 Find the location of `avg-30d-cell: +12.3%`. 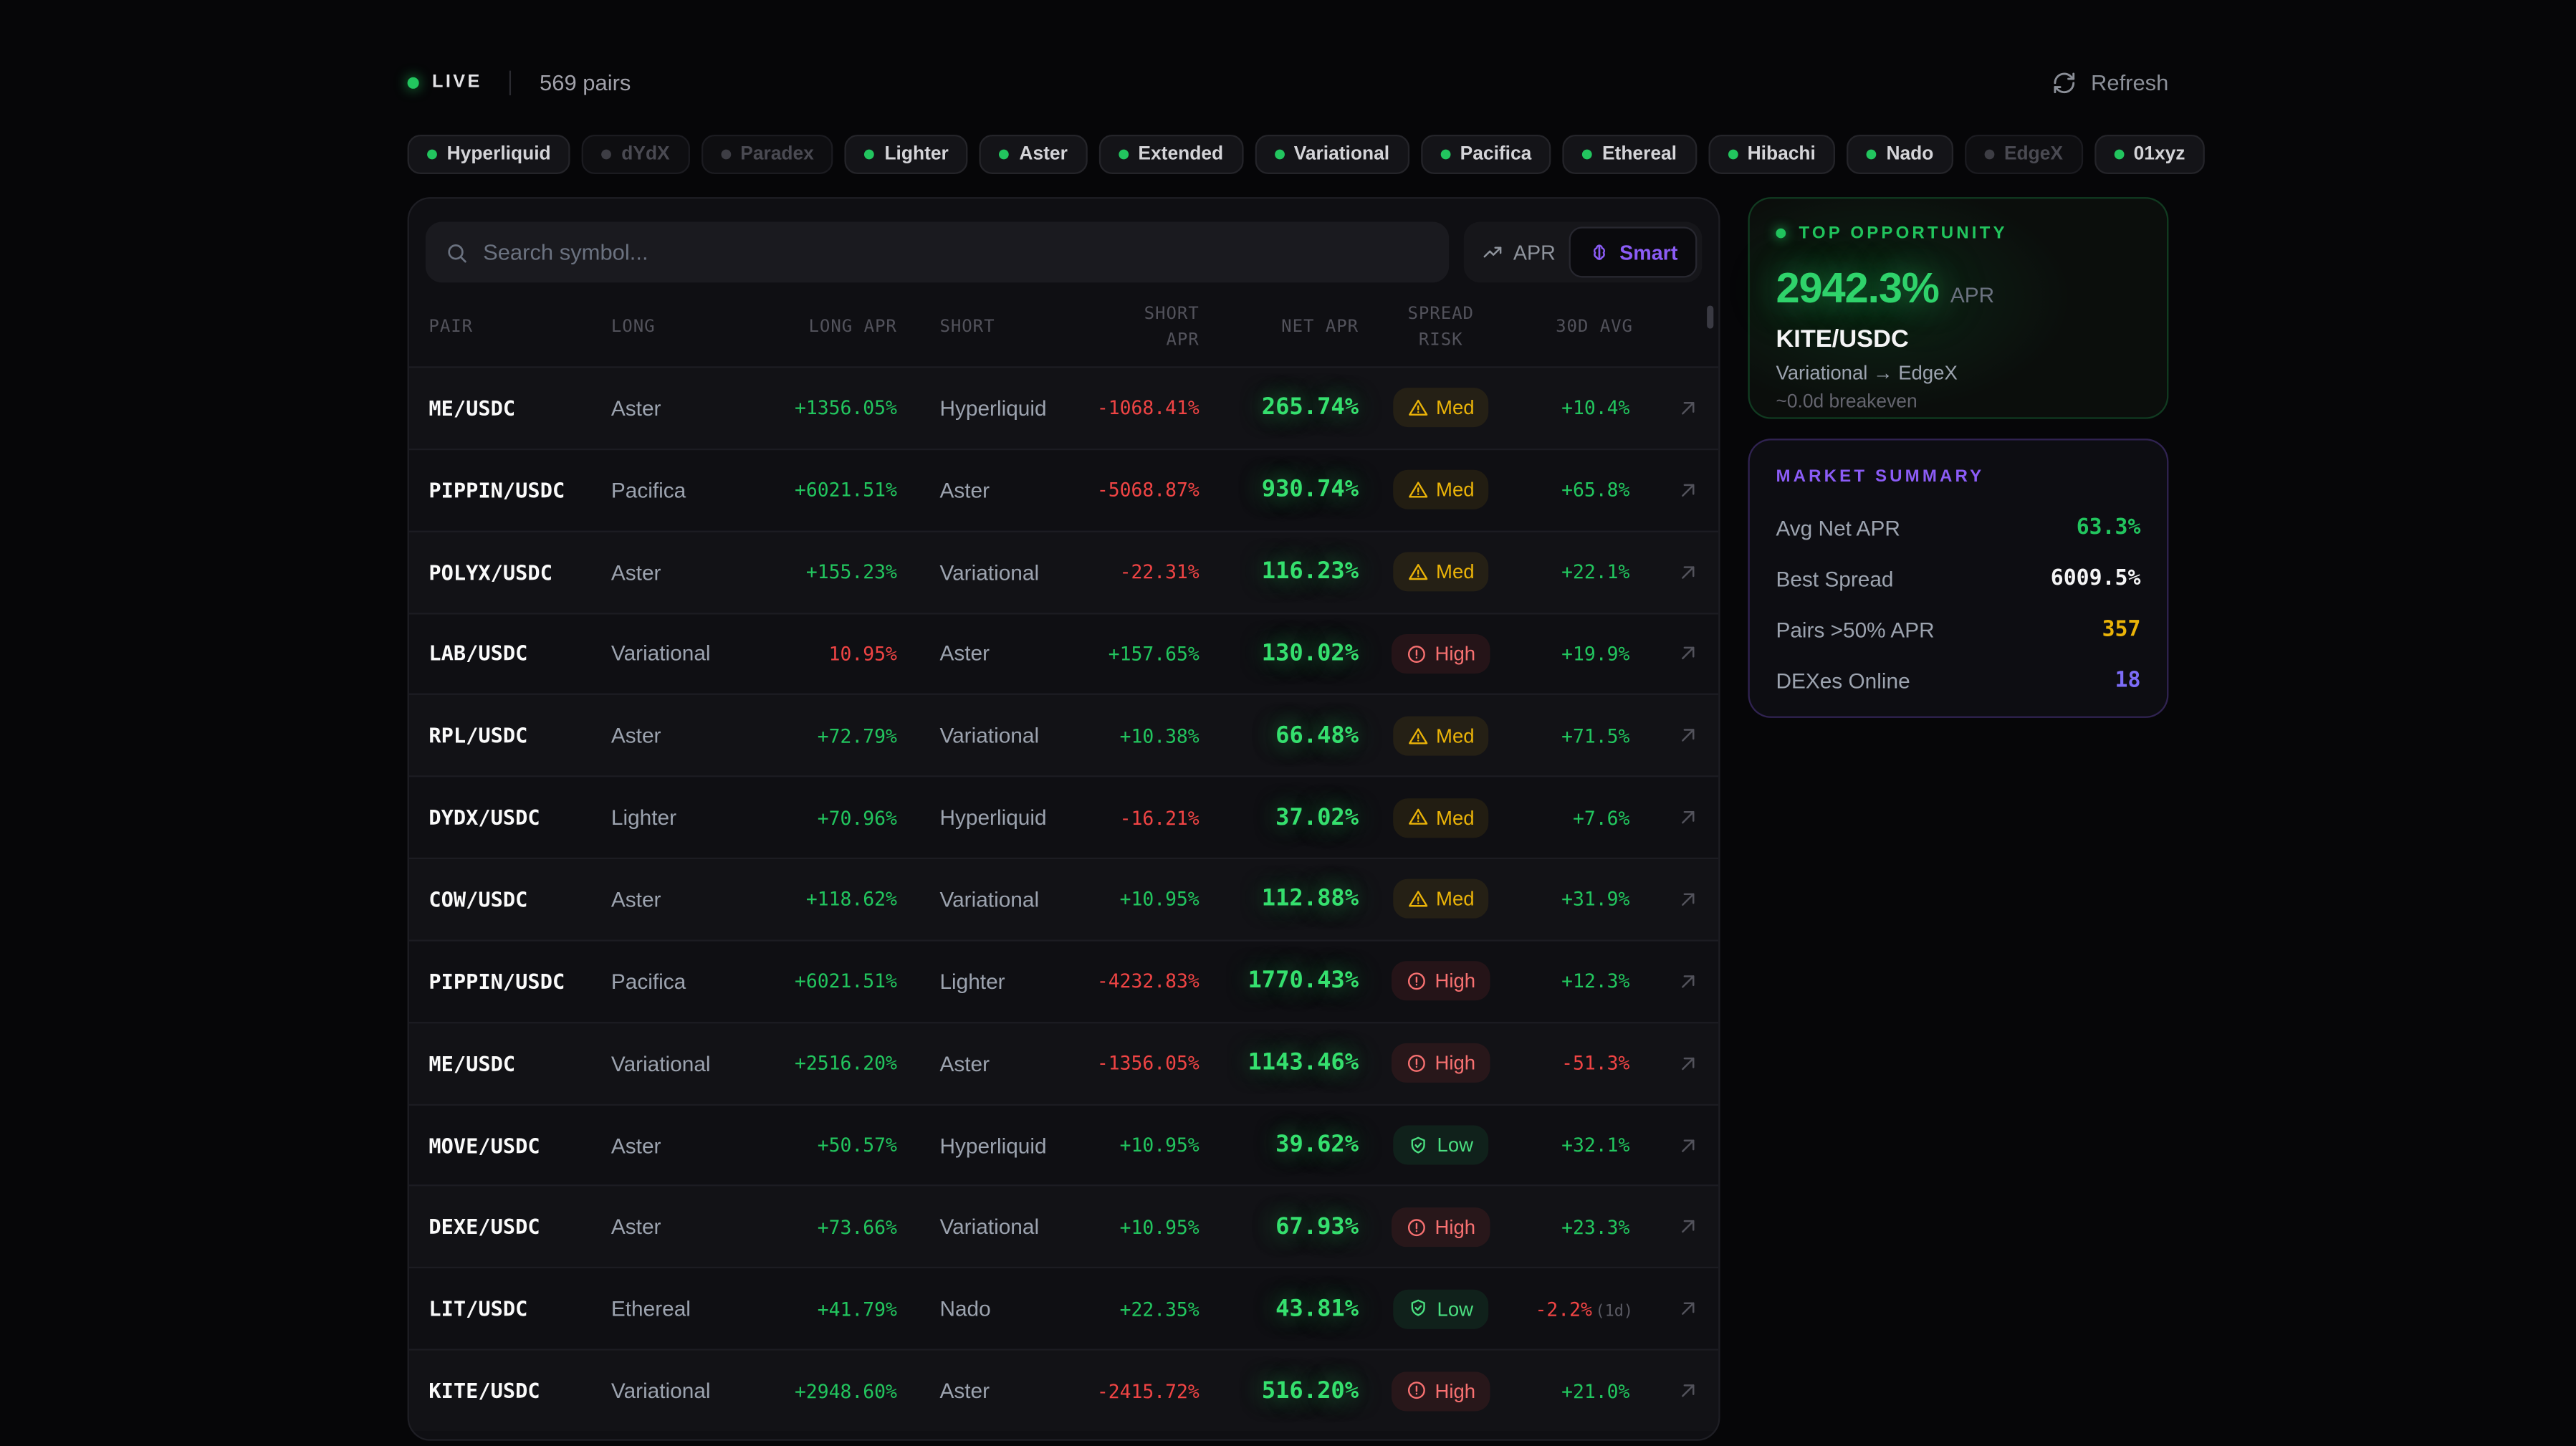

avg-30d-cell: +12.3% is located at coordinates (1596, 981).